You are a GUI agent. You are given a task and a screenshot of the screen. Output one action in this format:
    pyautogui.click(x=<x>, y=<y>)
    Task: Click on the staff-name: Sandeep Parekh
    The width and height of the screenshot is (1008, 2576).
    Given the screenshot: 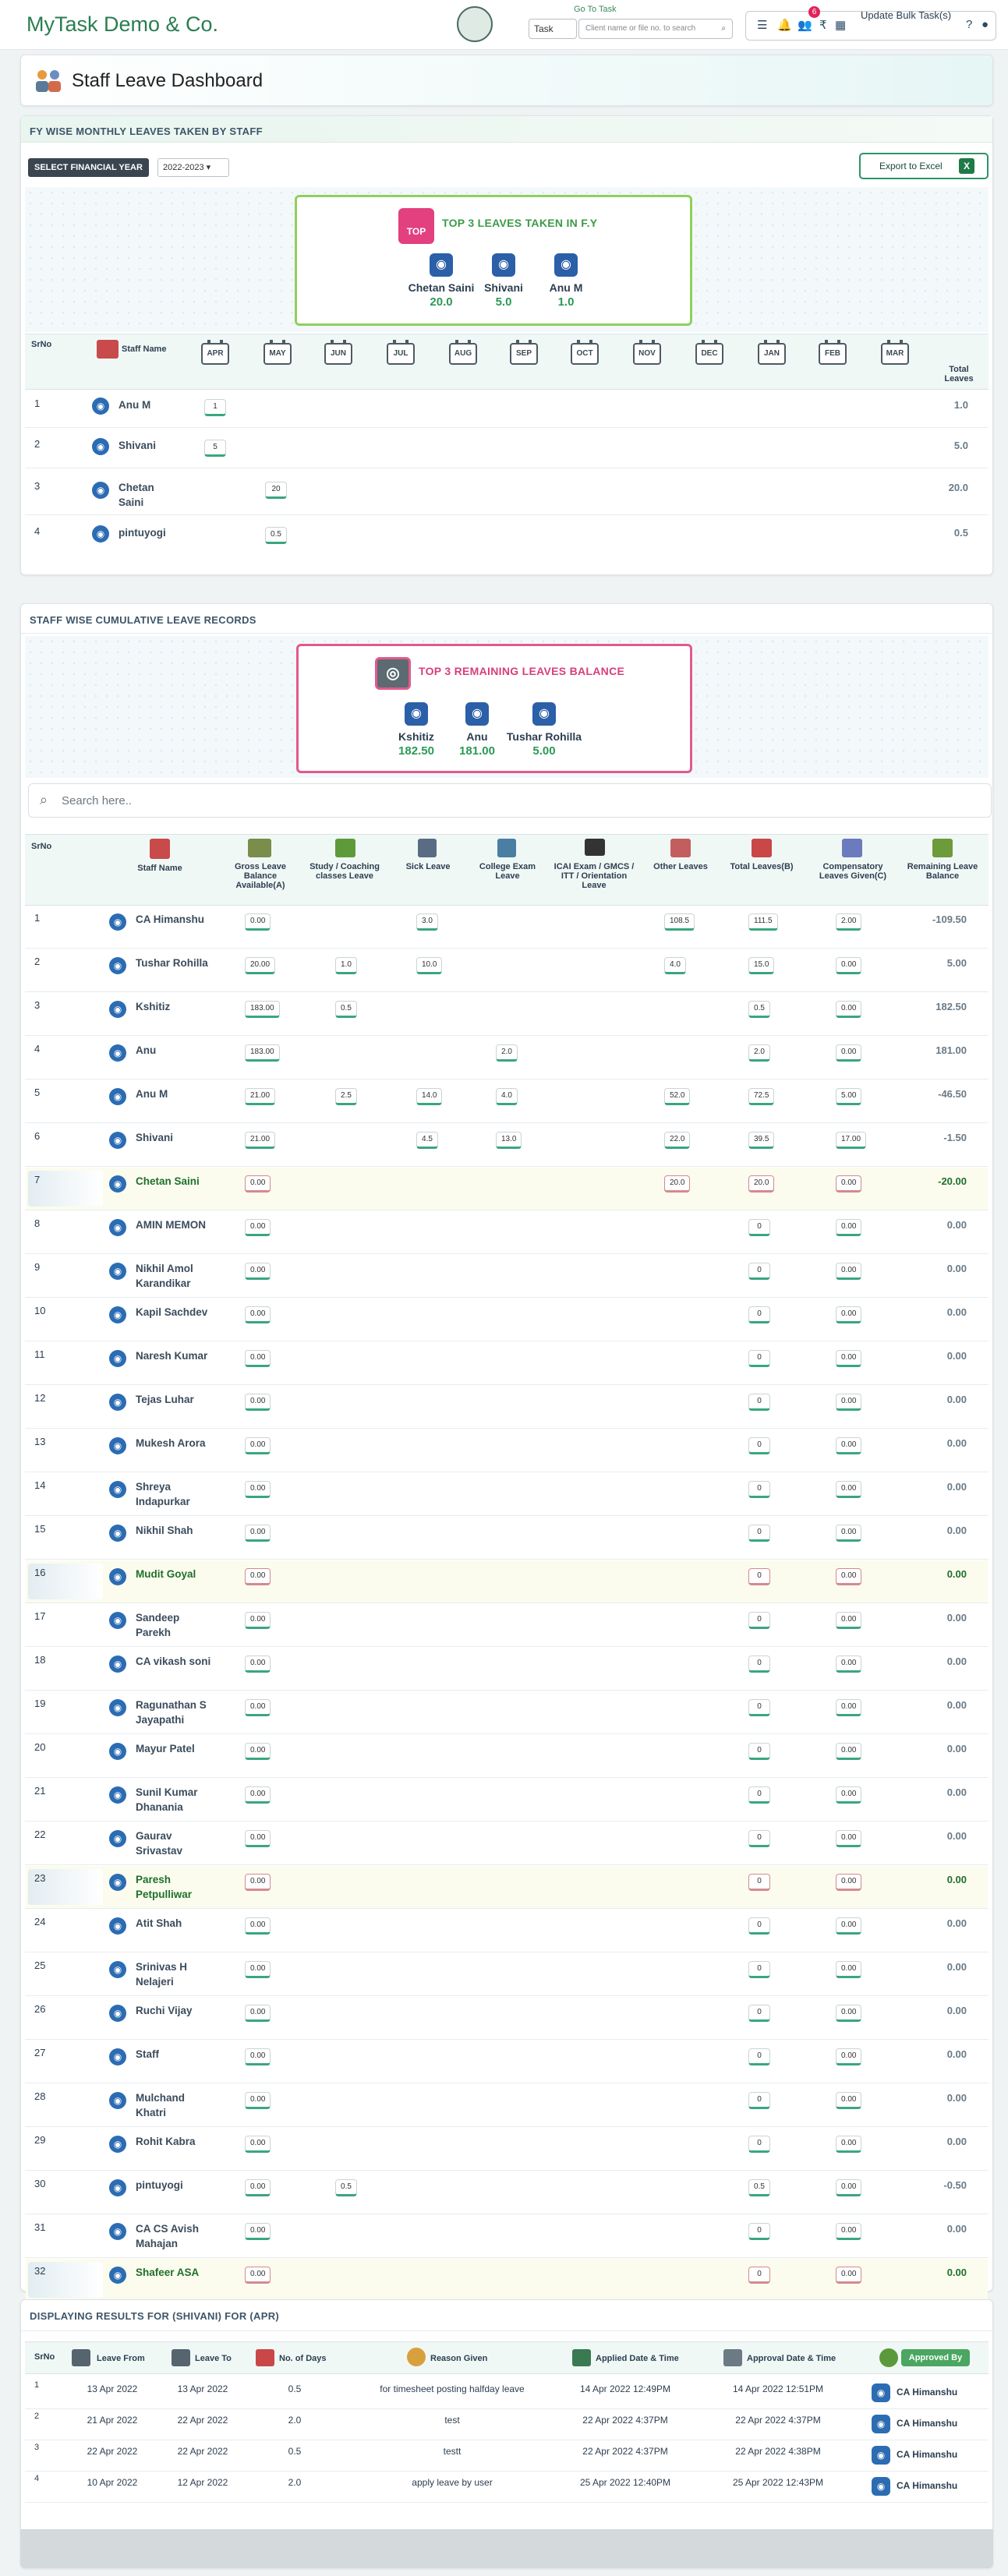 What is the action you would take?
    pyautogui.click(x=158, y=1625)
    